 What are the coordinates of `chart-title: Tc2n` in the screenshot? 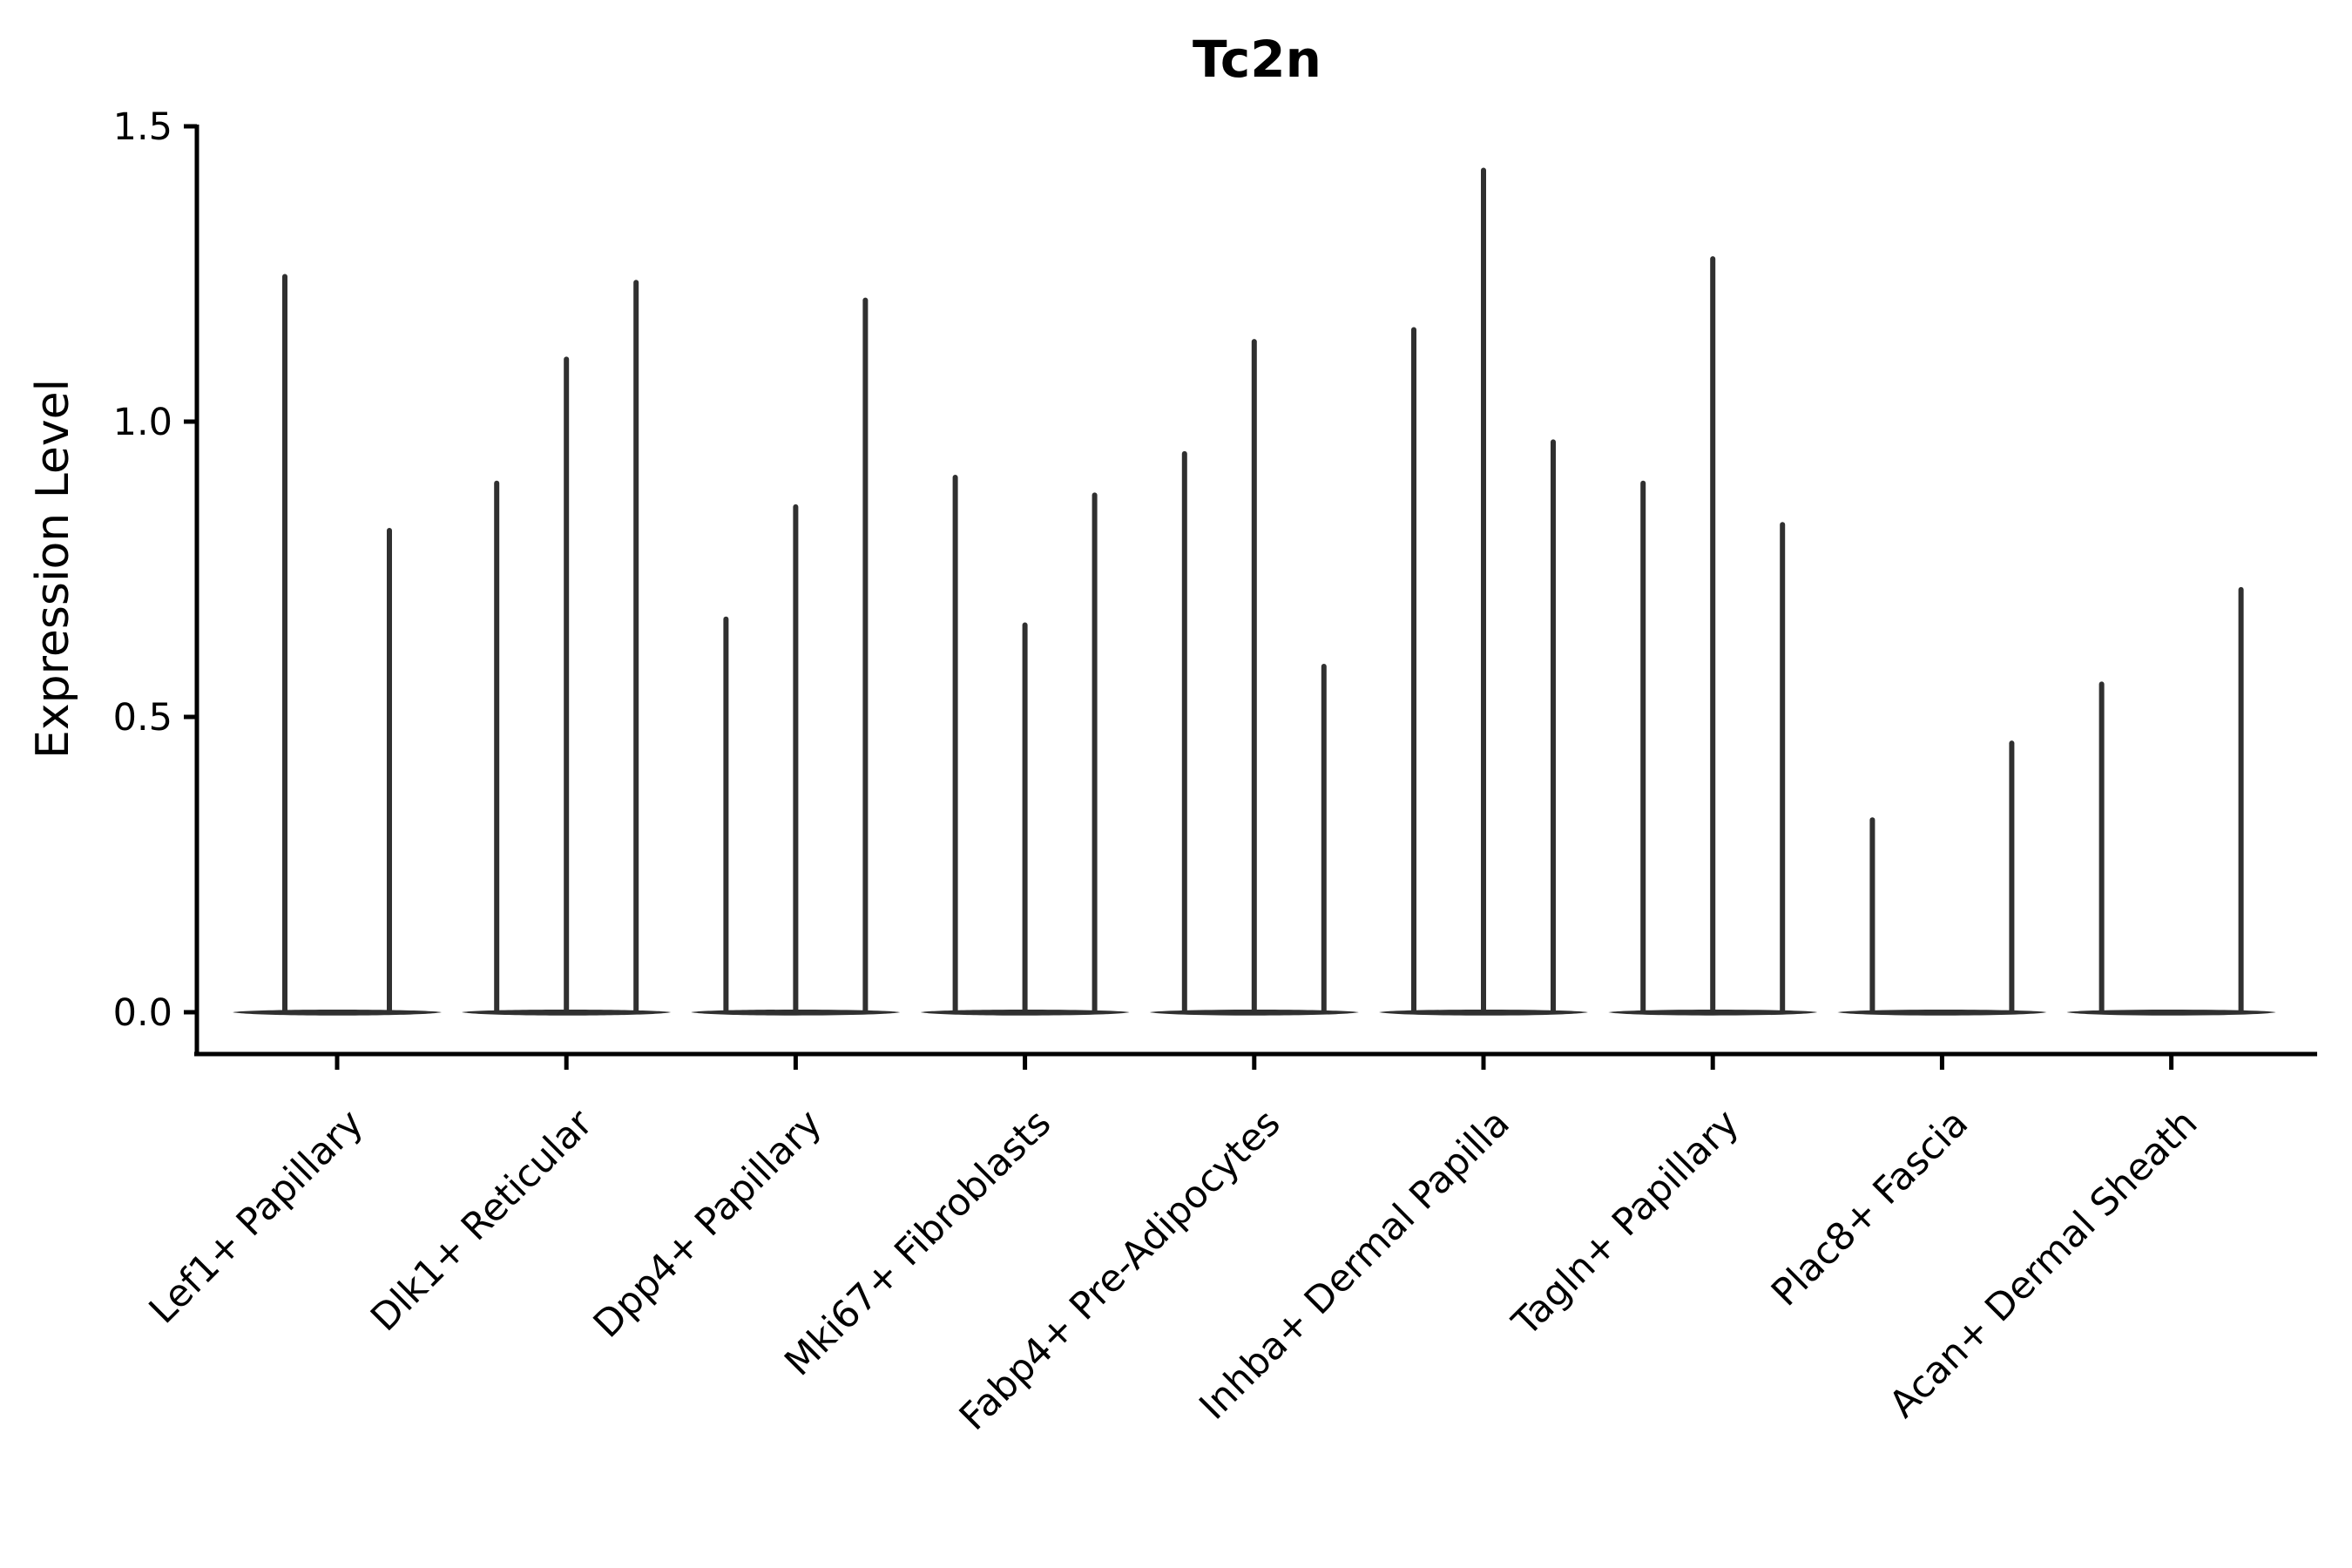 It's located at (1257, 59).